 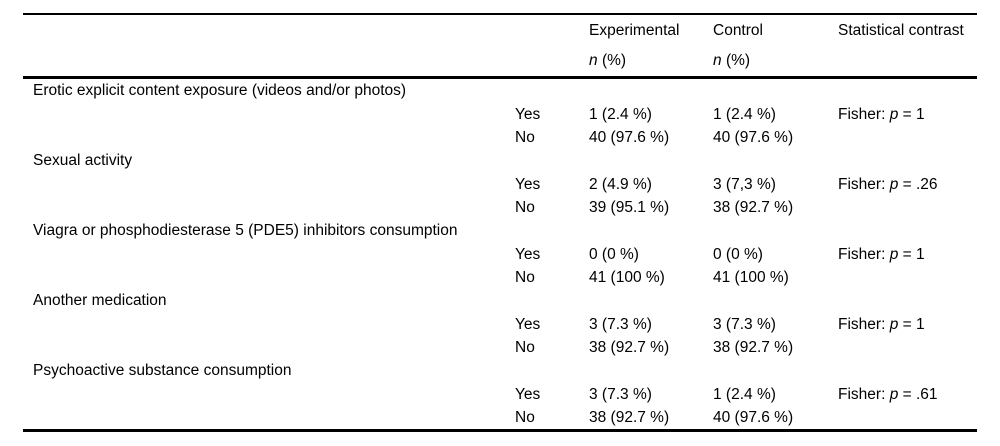 I want to click on data-row-no: No 38 (92.7 %) 40 (97.6 %), so click(x=500, y=418).